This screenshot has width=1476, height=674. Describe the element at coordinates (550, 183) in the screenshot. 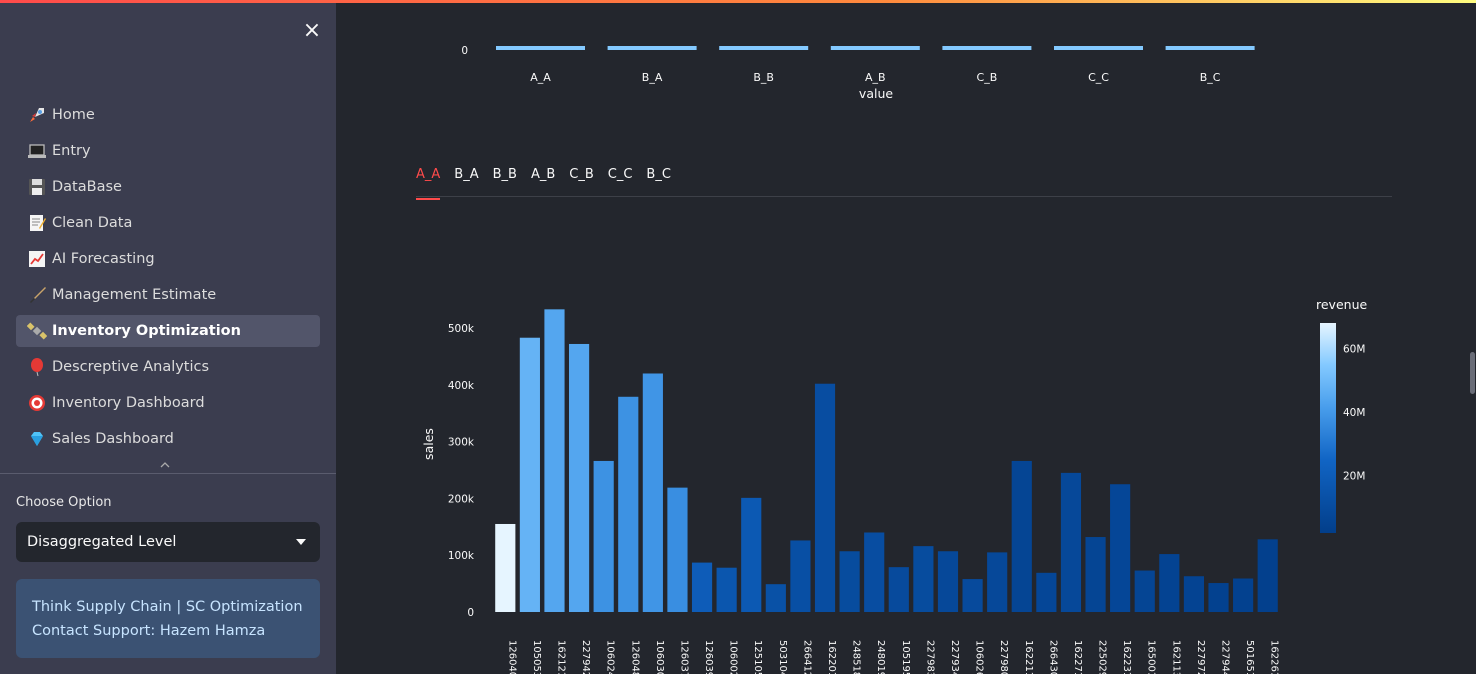

I see `tab-bar: A_A B_A B_B A_B C_B C_C B_C` at that location.